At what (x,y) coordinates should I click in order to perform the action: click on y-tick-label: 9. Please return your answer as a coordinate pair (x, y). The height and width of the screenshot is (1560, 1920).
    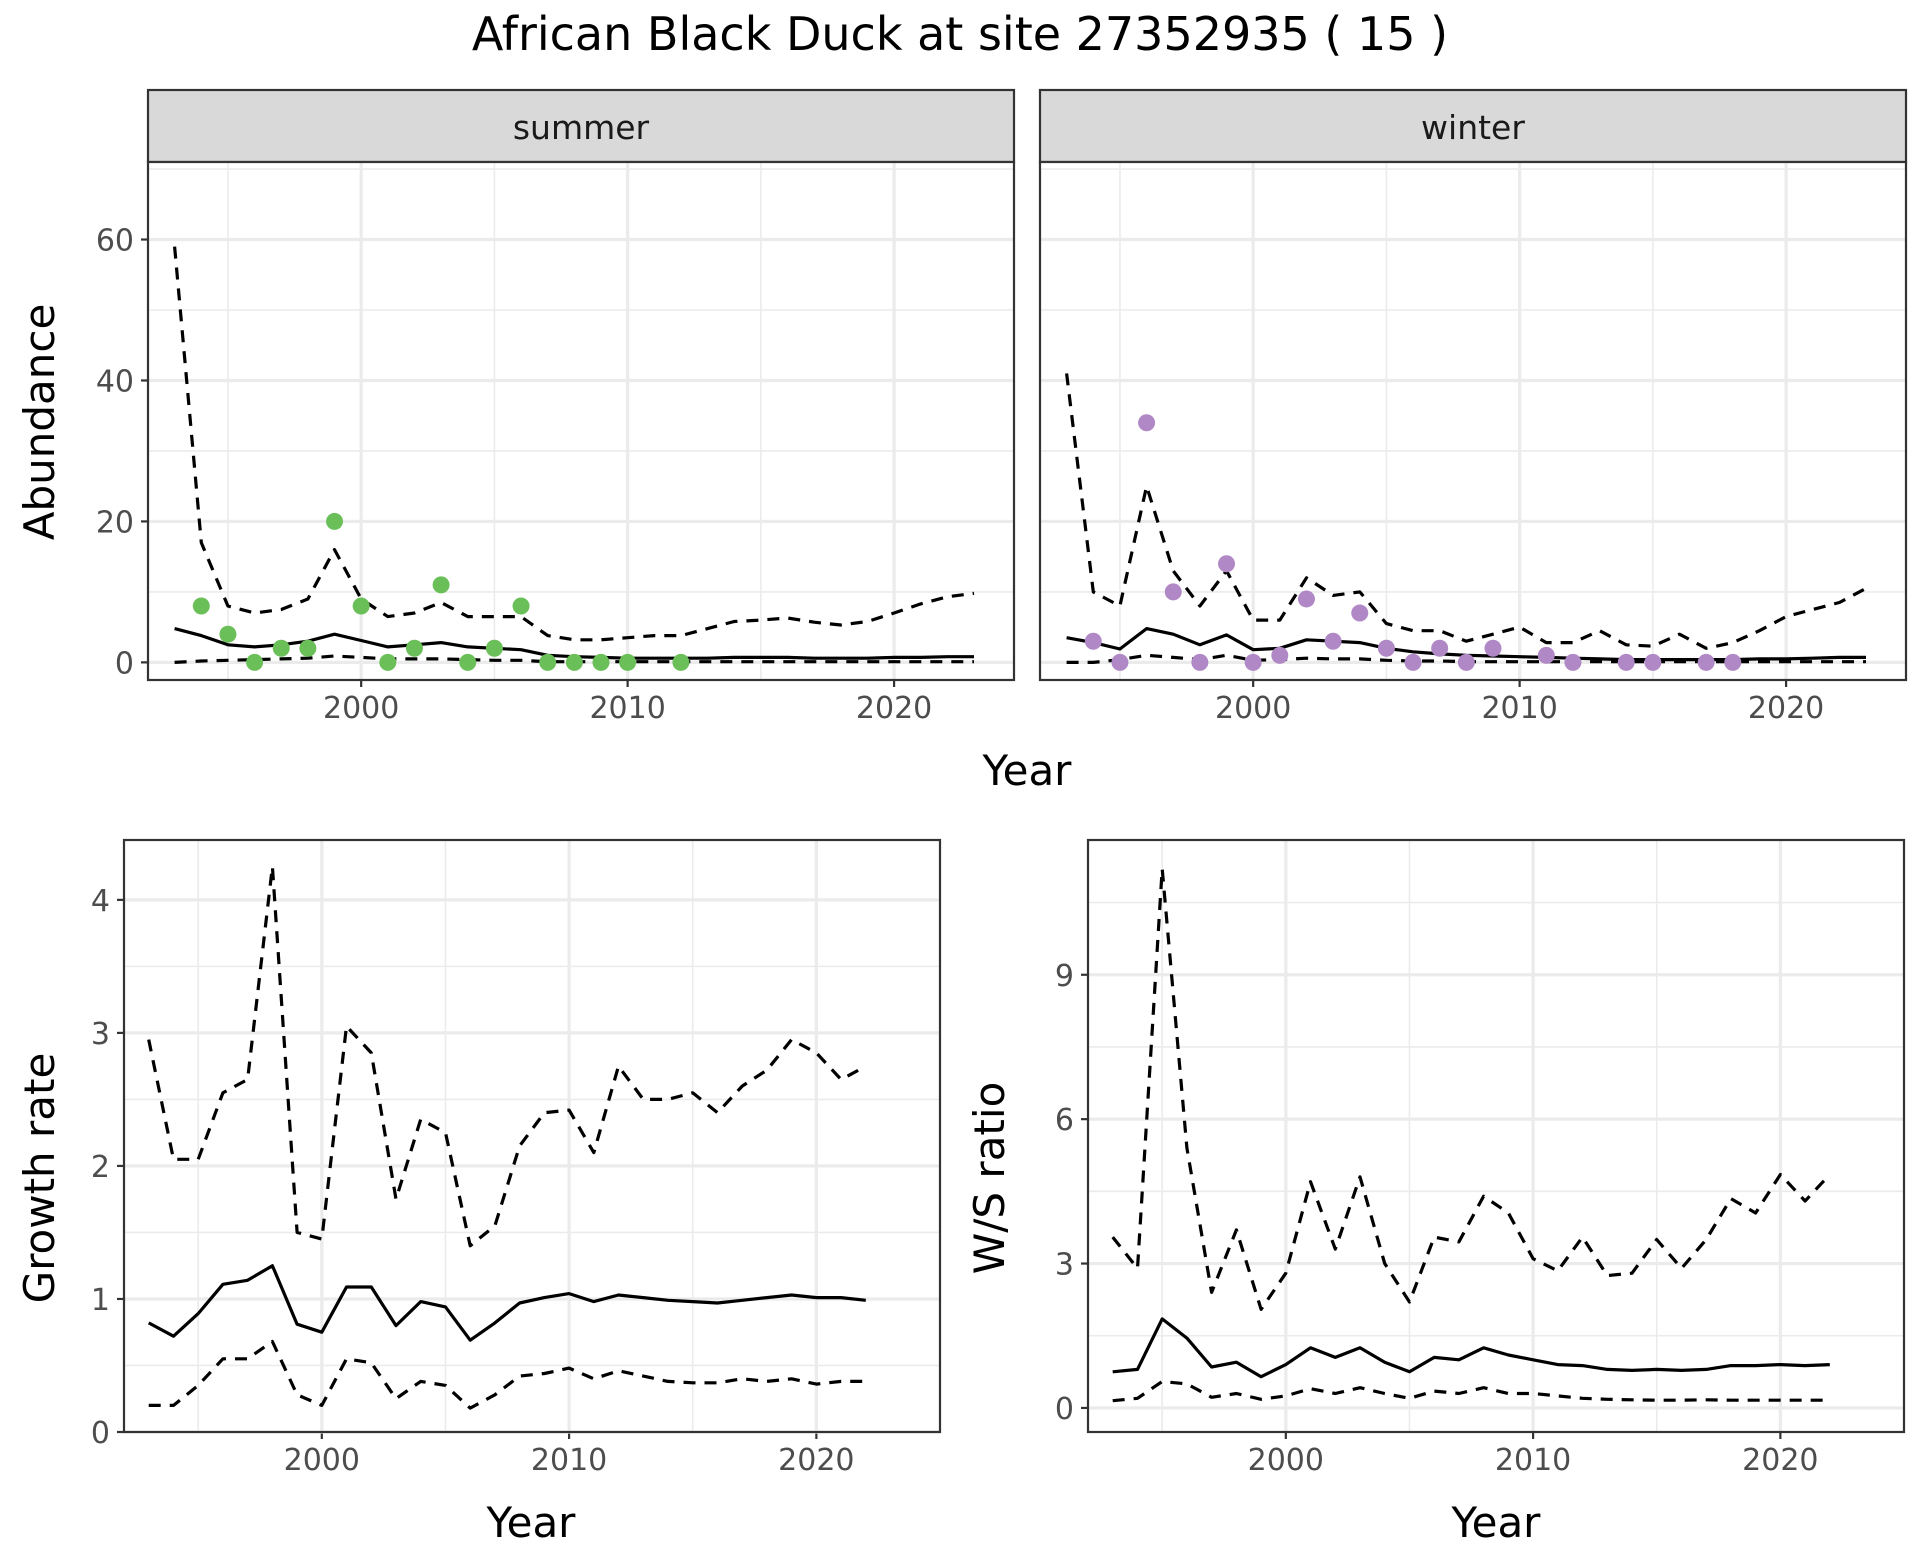
    Looking at the image, I should click on (1064, 976).